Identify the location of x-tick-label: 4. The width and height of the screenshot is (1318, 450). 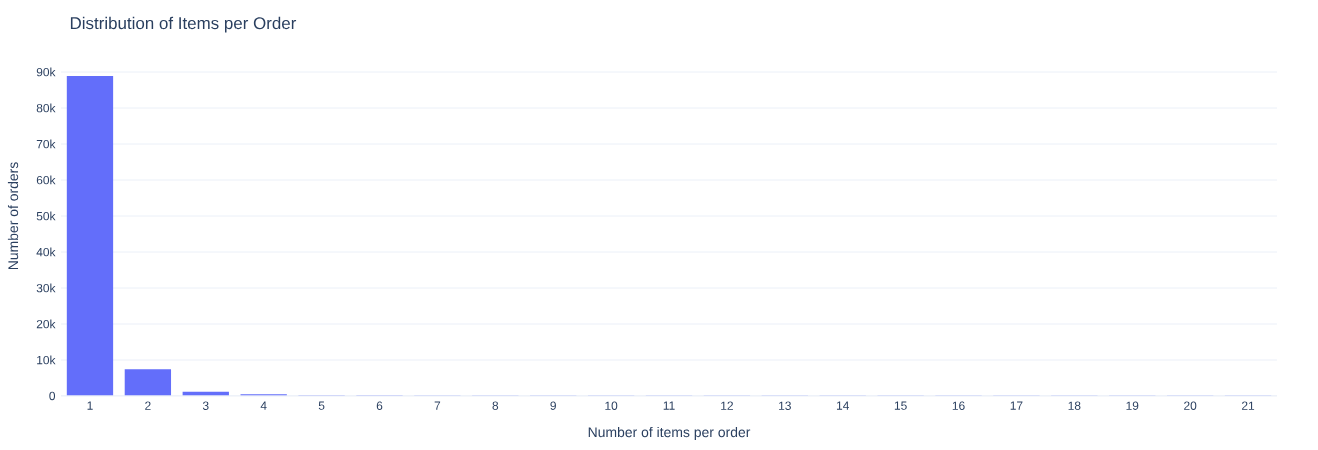
(263, 405).